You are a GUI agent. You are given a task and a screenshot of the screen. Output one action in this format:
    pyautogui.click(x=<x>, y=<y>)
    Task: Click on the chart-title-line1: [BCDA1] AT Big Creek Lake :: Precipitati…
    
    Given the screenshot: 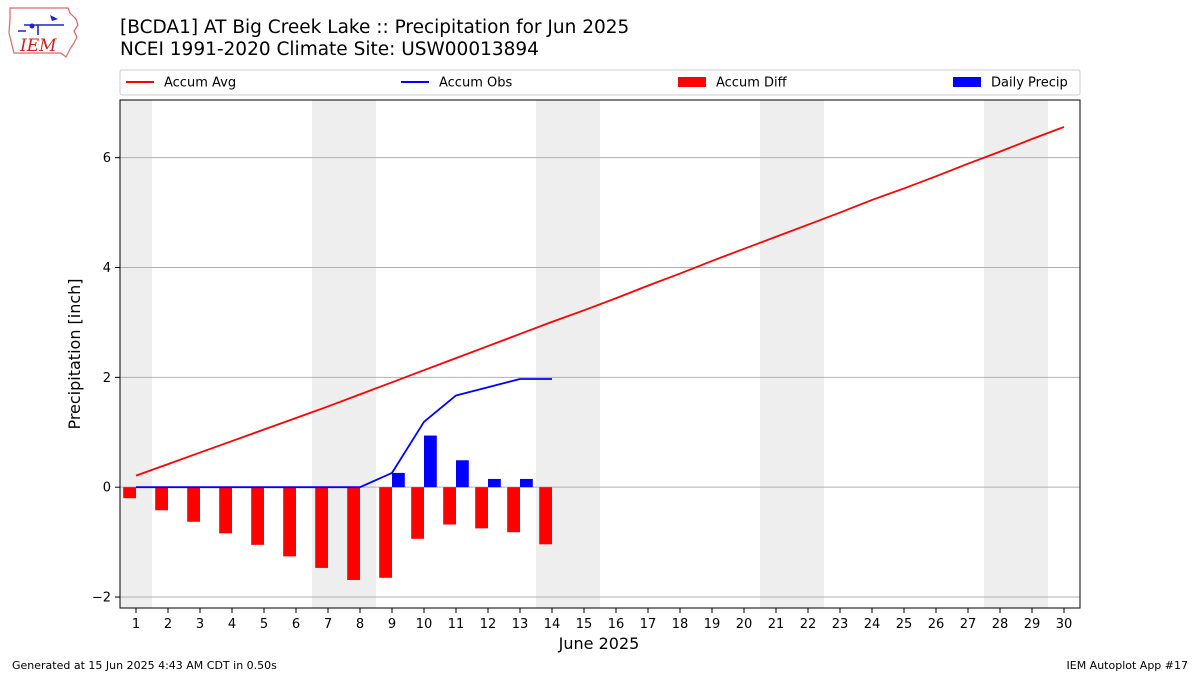 What is the action you would take?
    pyautogui.click(x=375, y=27)
    